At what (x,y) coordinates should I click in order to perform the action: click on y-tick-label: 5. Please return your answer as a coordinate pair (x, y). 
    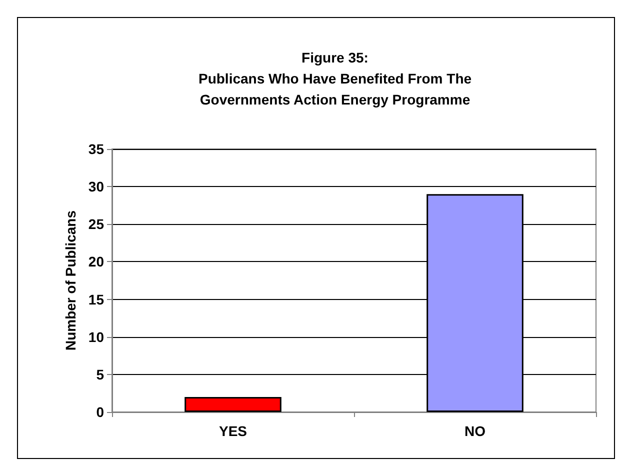
    Looking at the image, I should click on (100, 374).